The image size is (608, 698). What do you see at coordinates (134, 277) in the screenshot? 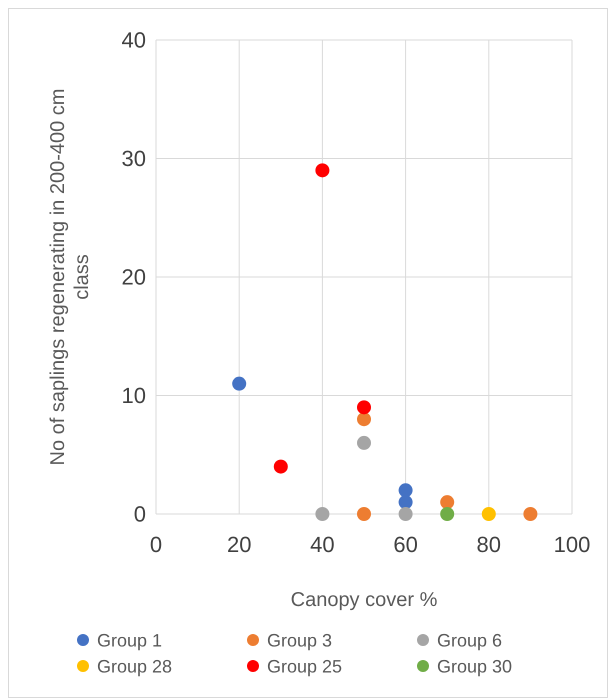
I see `y-tick-label: 20` at bounding box center [134, 277].